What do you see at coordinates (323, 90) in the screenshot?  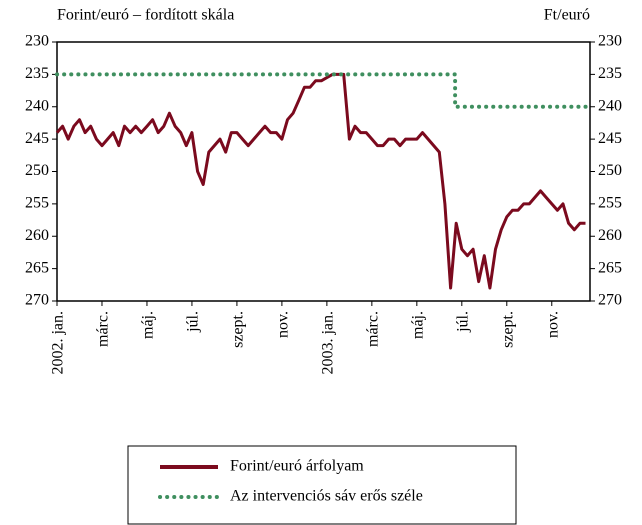 I see `series-line` at bounding box center [323, 90].